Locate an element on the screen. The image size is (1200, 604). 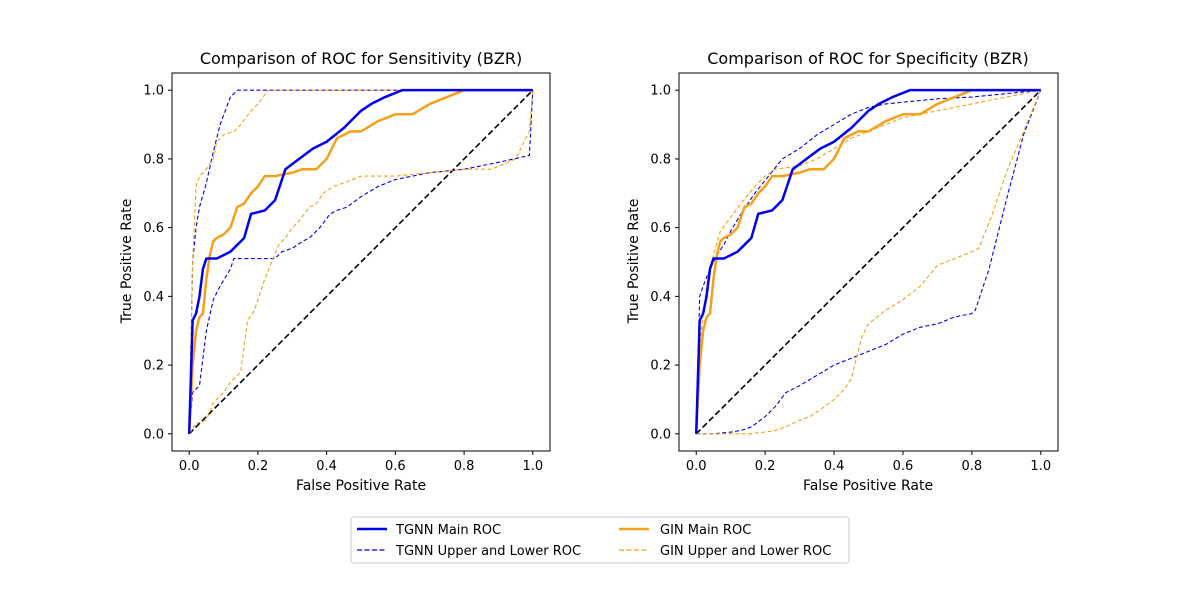
specificity-y-tick-label: 0.2 is located at coordinates (660, 366).